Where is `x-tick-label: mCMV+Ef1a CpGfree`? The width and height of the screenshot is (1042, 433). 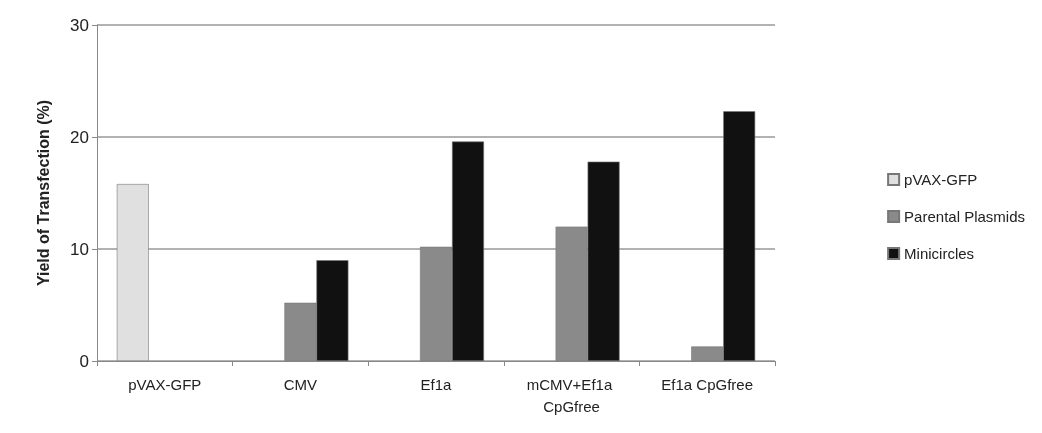
x-tick-label: mCMV+Ef1a CpGfree is located at coordinates (571, 395).